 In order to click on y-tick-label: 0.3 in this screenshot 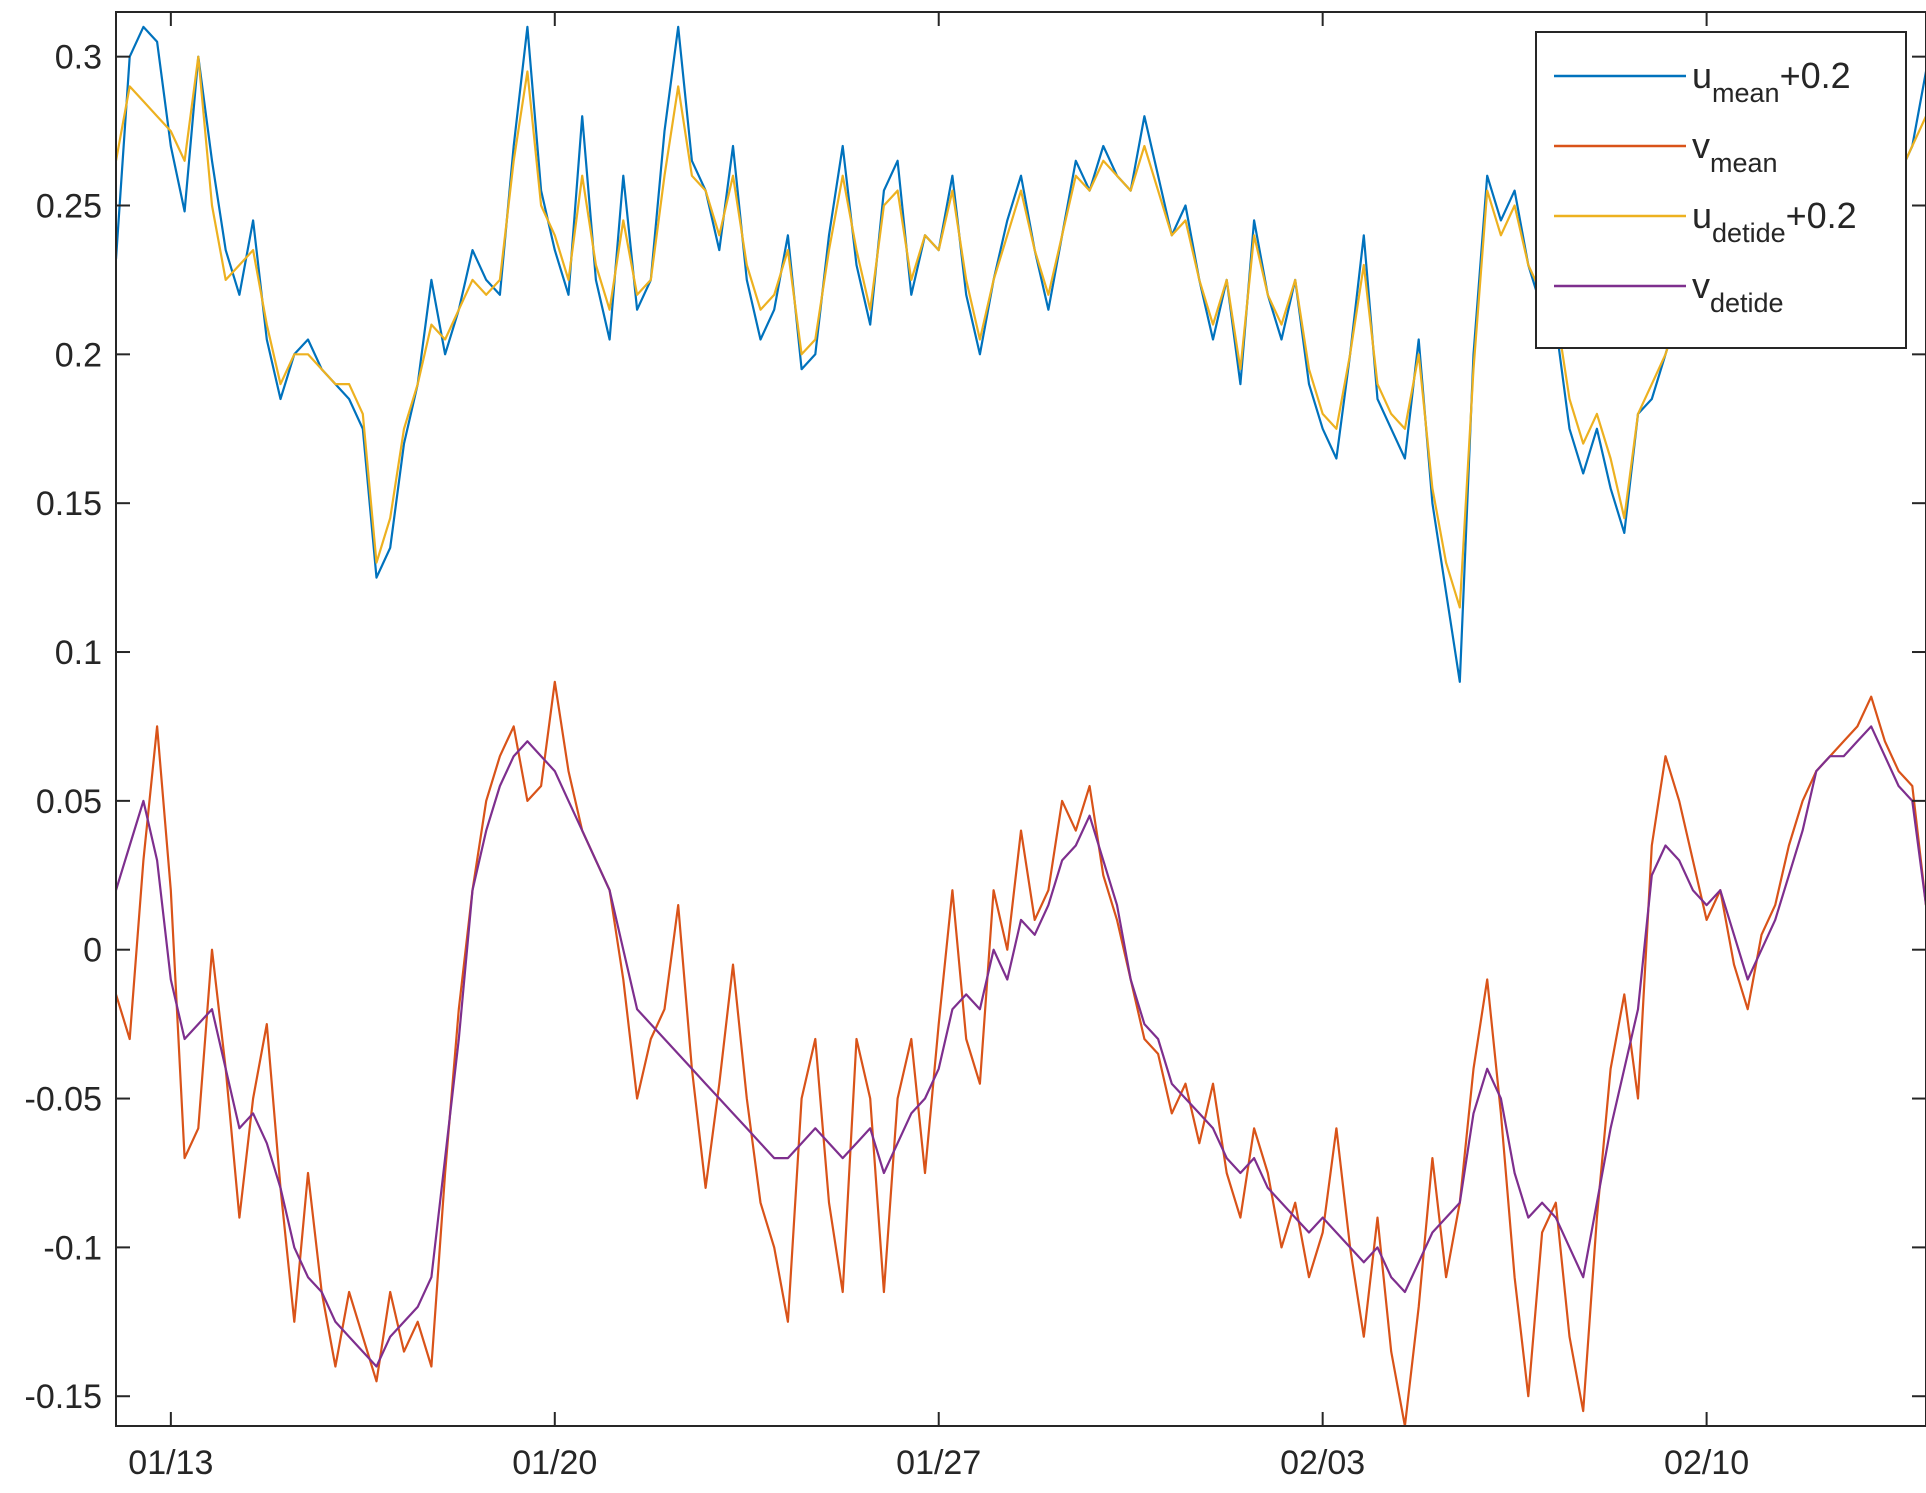, I will do `click(78, 58)`.